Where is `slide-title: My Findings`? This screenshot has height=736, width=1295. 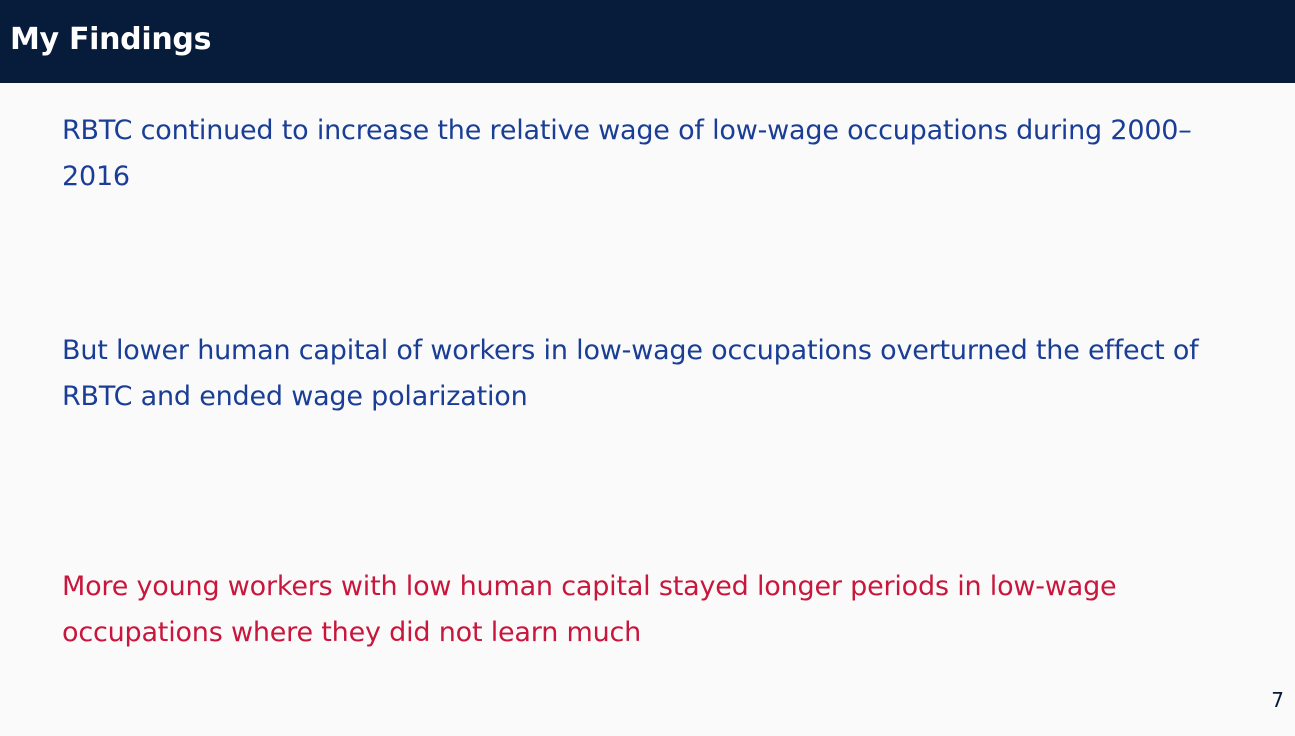 slide-title: My Findings is located at coordinates (111, 39).